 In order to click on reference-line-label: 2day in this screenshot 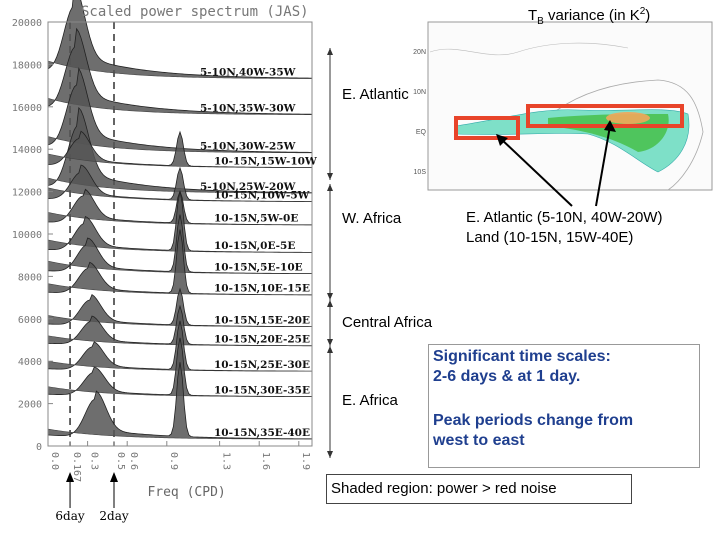, I will do `click(113, 516)`.